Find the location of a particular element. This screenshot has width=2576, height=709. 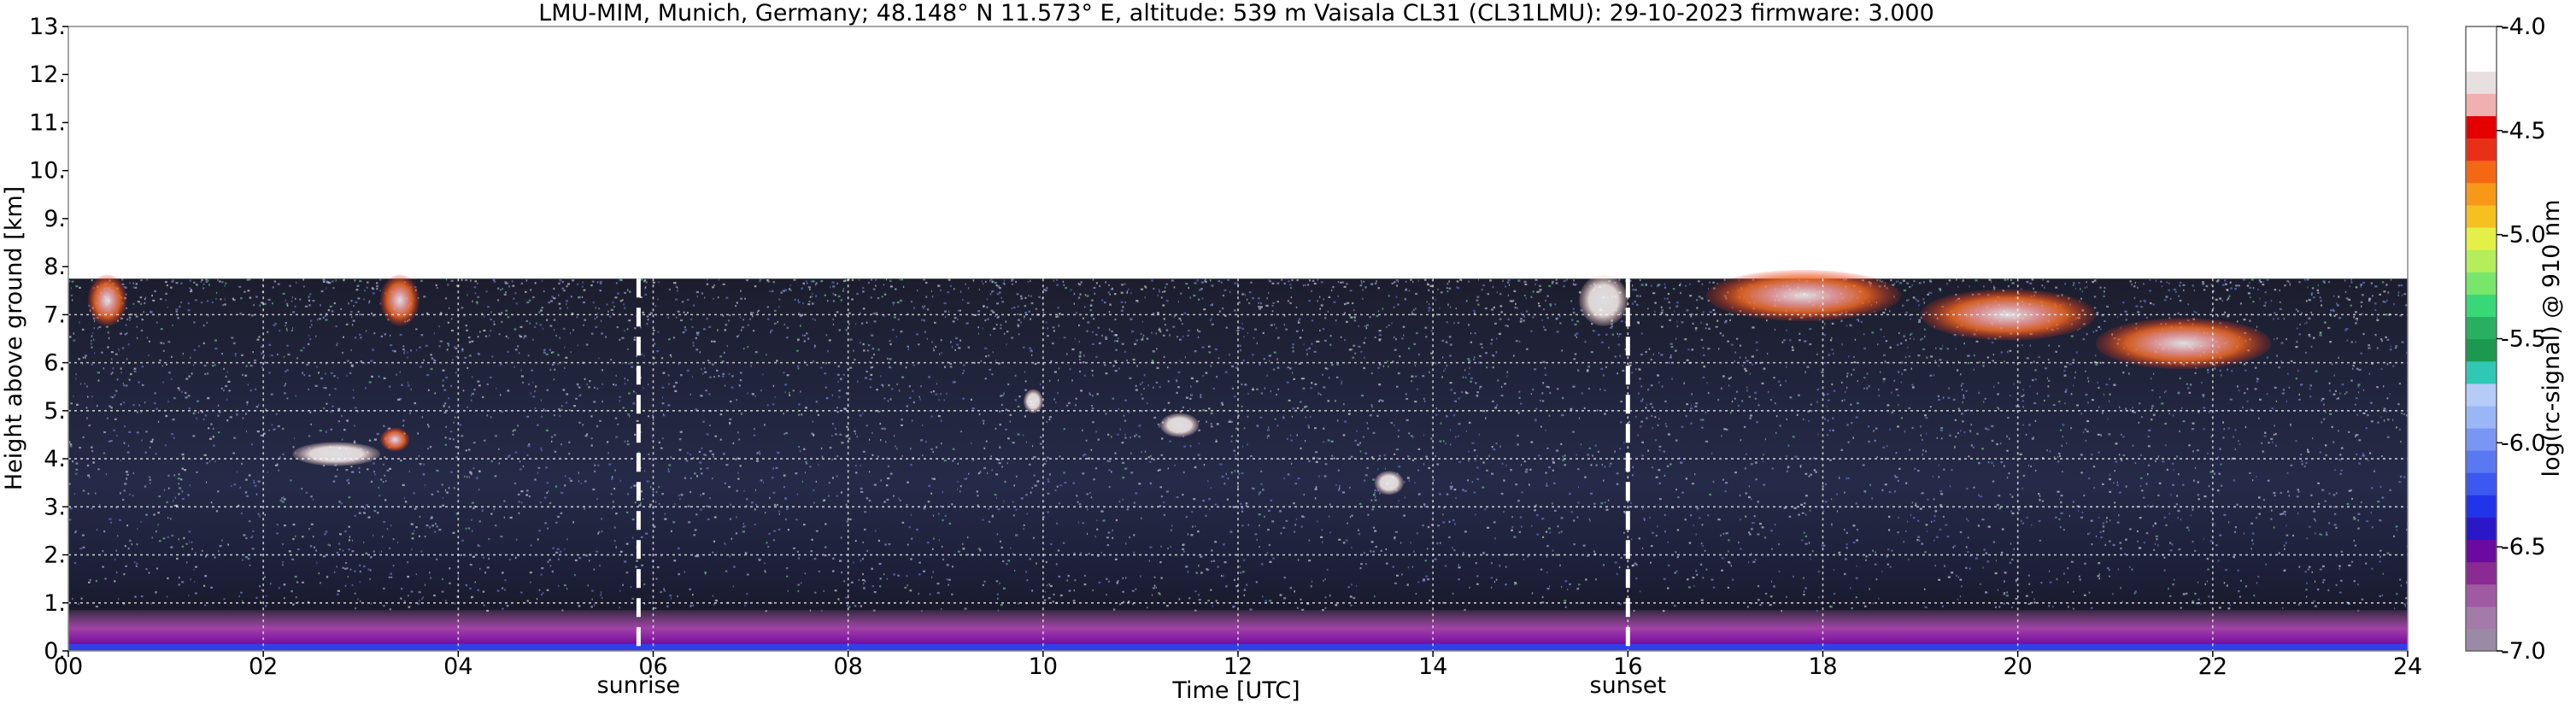

y-tick-label: 10. is located at coordinates (47, 171).